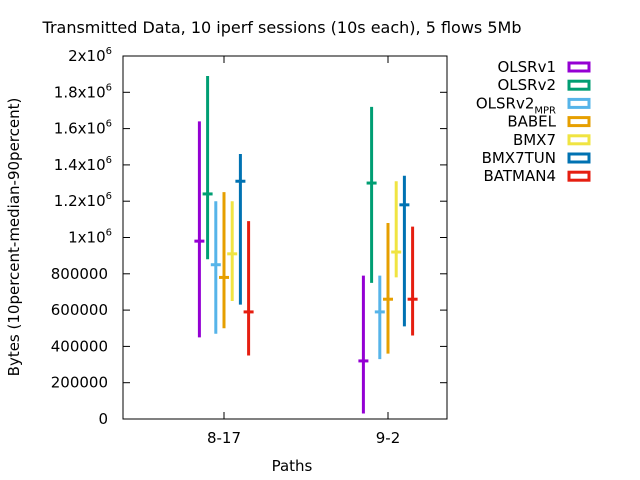 The height and width of the screenshot is (480, 640). Describe the element at coordinates (292, 466) in the screenshot. I see `x-axis-label: Paths` at that location.